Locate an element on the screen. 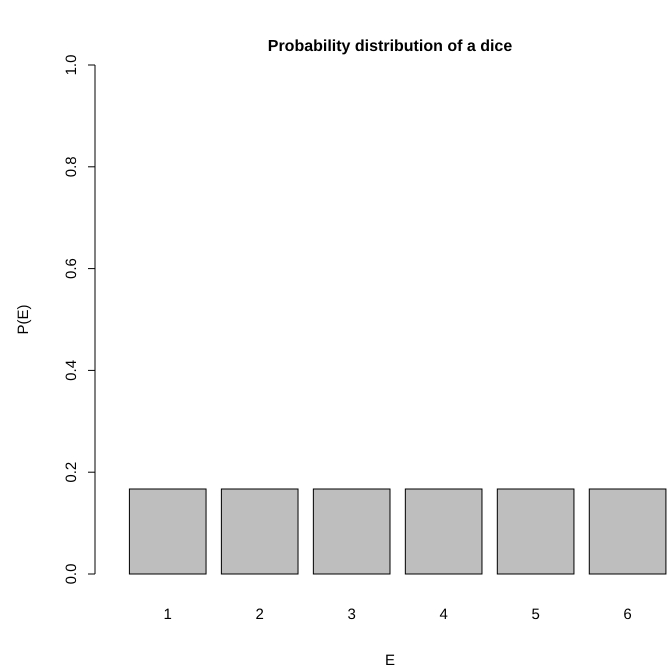 Image resolution: width=667 pixels, height=671 pixels. y-tick-label: 0.4 is located at coordinates (71, 370).